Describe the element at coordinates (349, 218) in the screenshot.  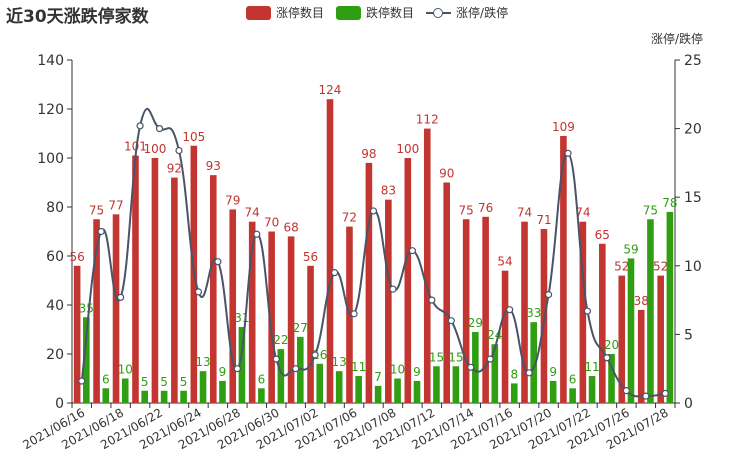
I see `data-label-limit-up: 72` at that location.